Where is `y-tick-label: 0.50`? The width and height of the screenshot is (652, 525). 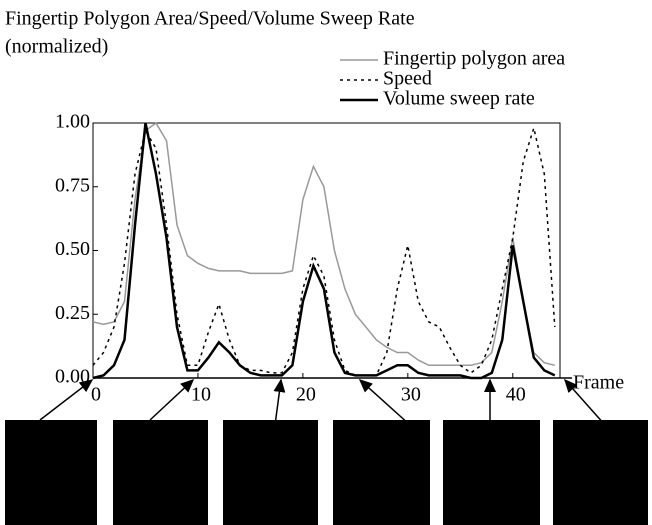 y-tick-label: 0.50 is located at coordinates (72, 249).